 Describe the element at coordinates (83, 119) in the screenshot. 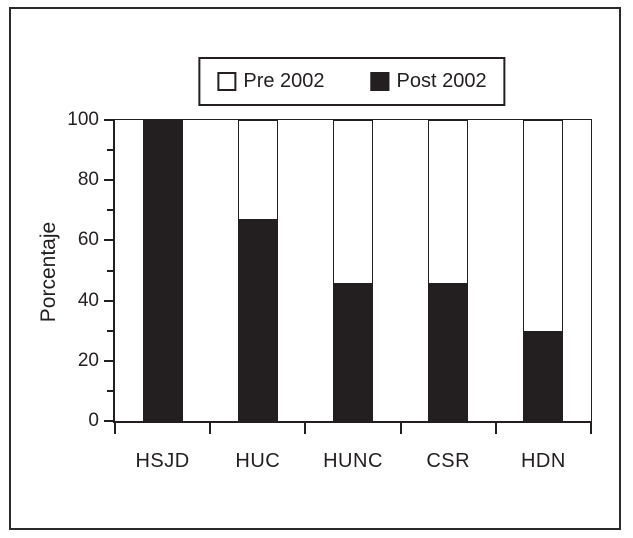

I see `y-tick-label: 100` at that location.